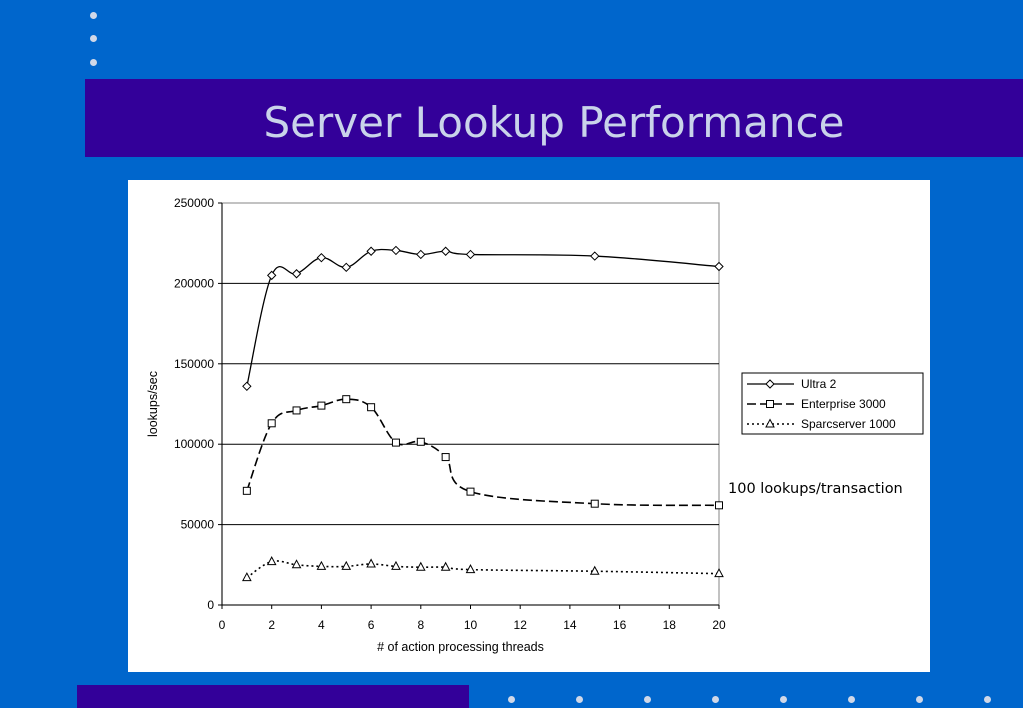  What do you see at coordinates (321, 625) in the screenshot?
I see `x-tick-label: 4` at bounding box center [321, 625].